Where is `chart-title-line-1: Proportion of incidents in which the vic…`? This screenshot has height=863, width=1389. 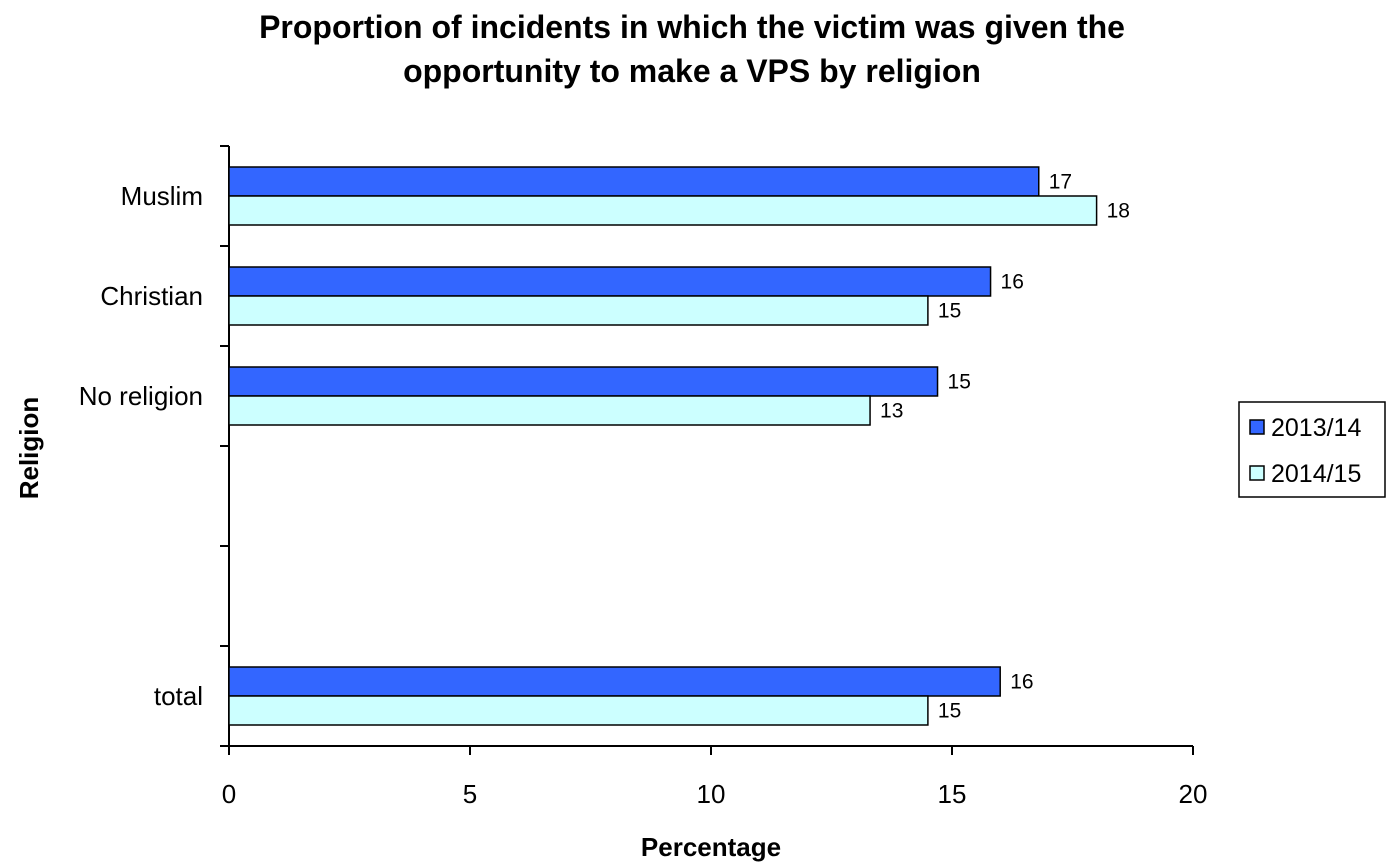 chart-title-line-1: Proportion of incidents in which the vic… is located at coordinates (692, 27).